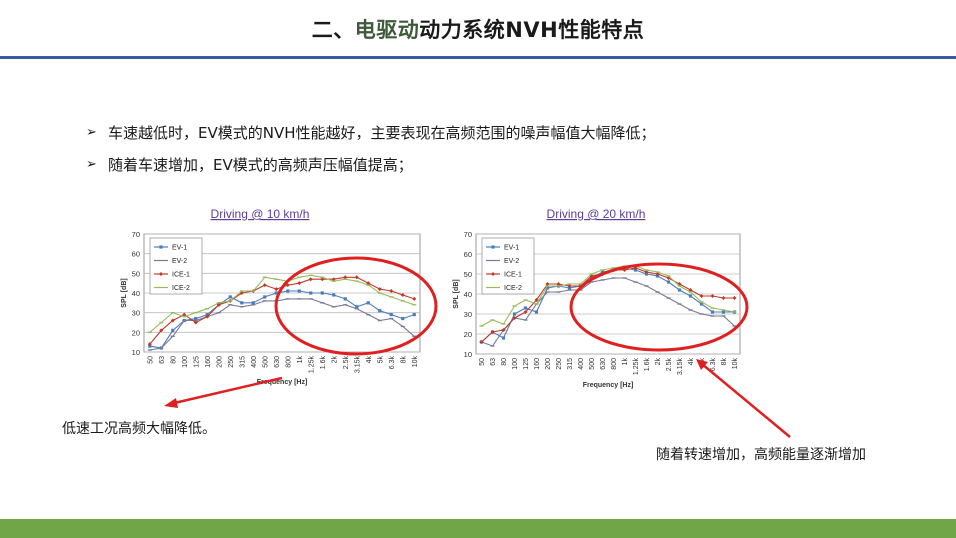 This screenshot has width=956, height=538. What do you see at coordinates (242, 362) in the screenshot?
I see `x-tick-label: 315` at bounding box center [242, 362].